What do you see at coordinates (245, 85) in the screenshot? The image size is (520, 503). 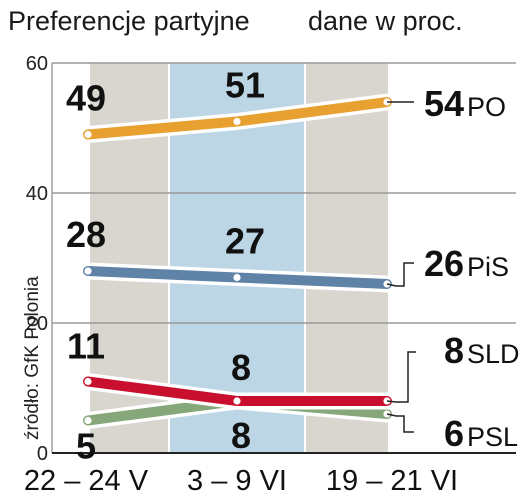 I see `value-label-po: 51` at bounding box center [245, 85].